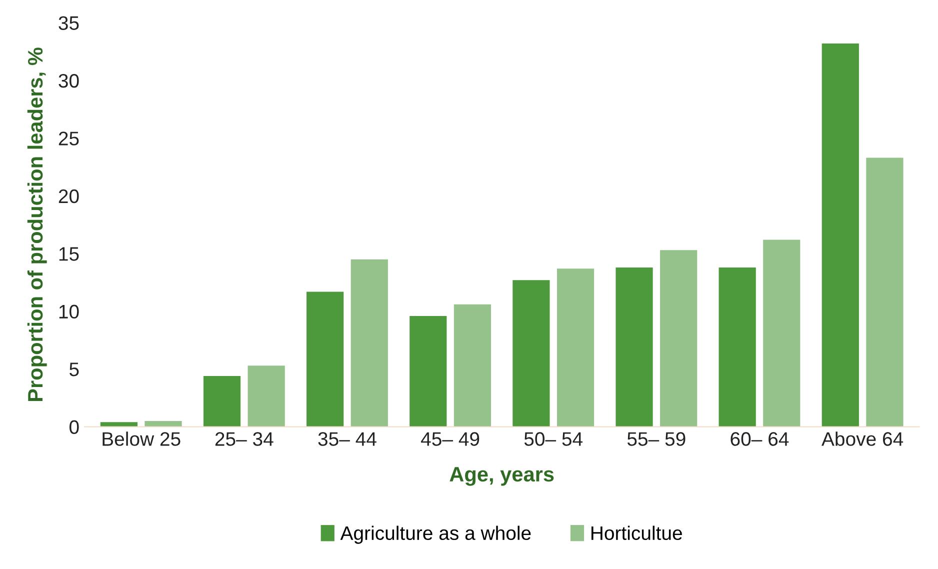 The height and width of the screenshot is (569, 938). What do you see at coordinates (74, 369) in the screenshot?
I see `y-tick-label: 5` at bounding box center [74, 369].